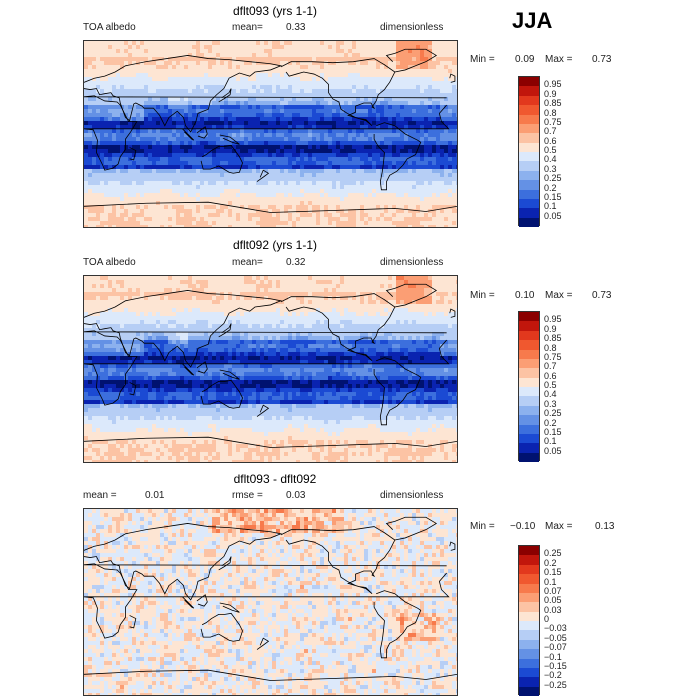  I want to click on panel-3-max-label: Max =, so click(559, 526).